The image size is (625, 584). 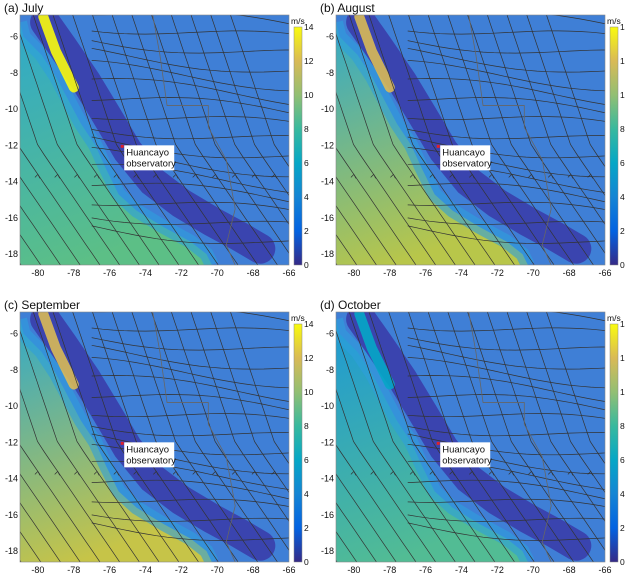 I want to click on y-tick-label: -10, so click(x=327, y=406).